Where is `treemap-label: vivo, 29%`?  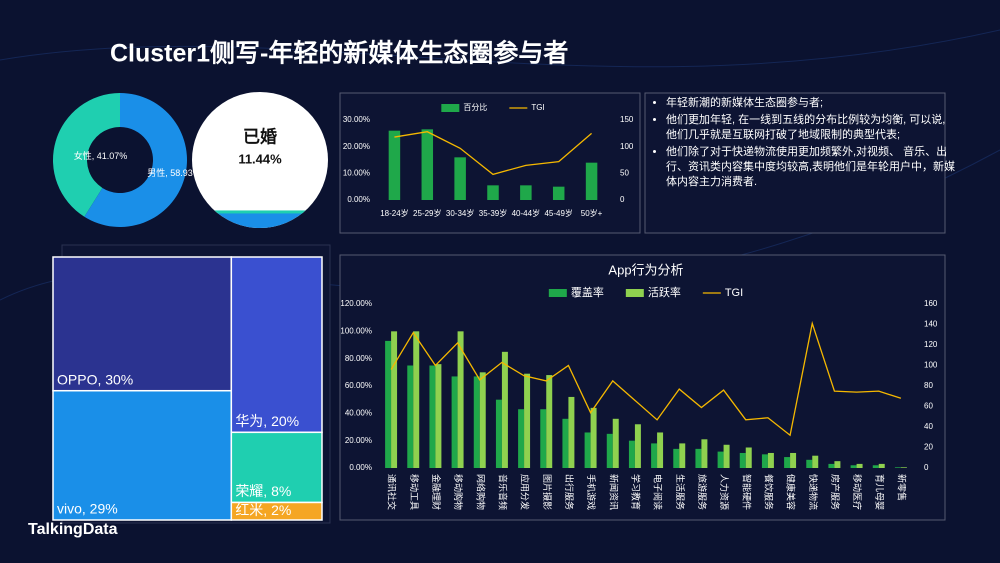
treemap-label: vivo, 29% is located at coordinates (87, 509).